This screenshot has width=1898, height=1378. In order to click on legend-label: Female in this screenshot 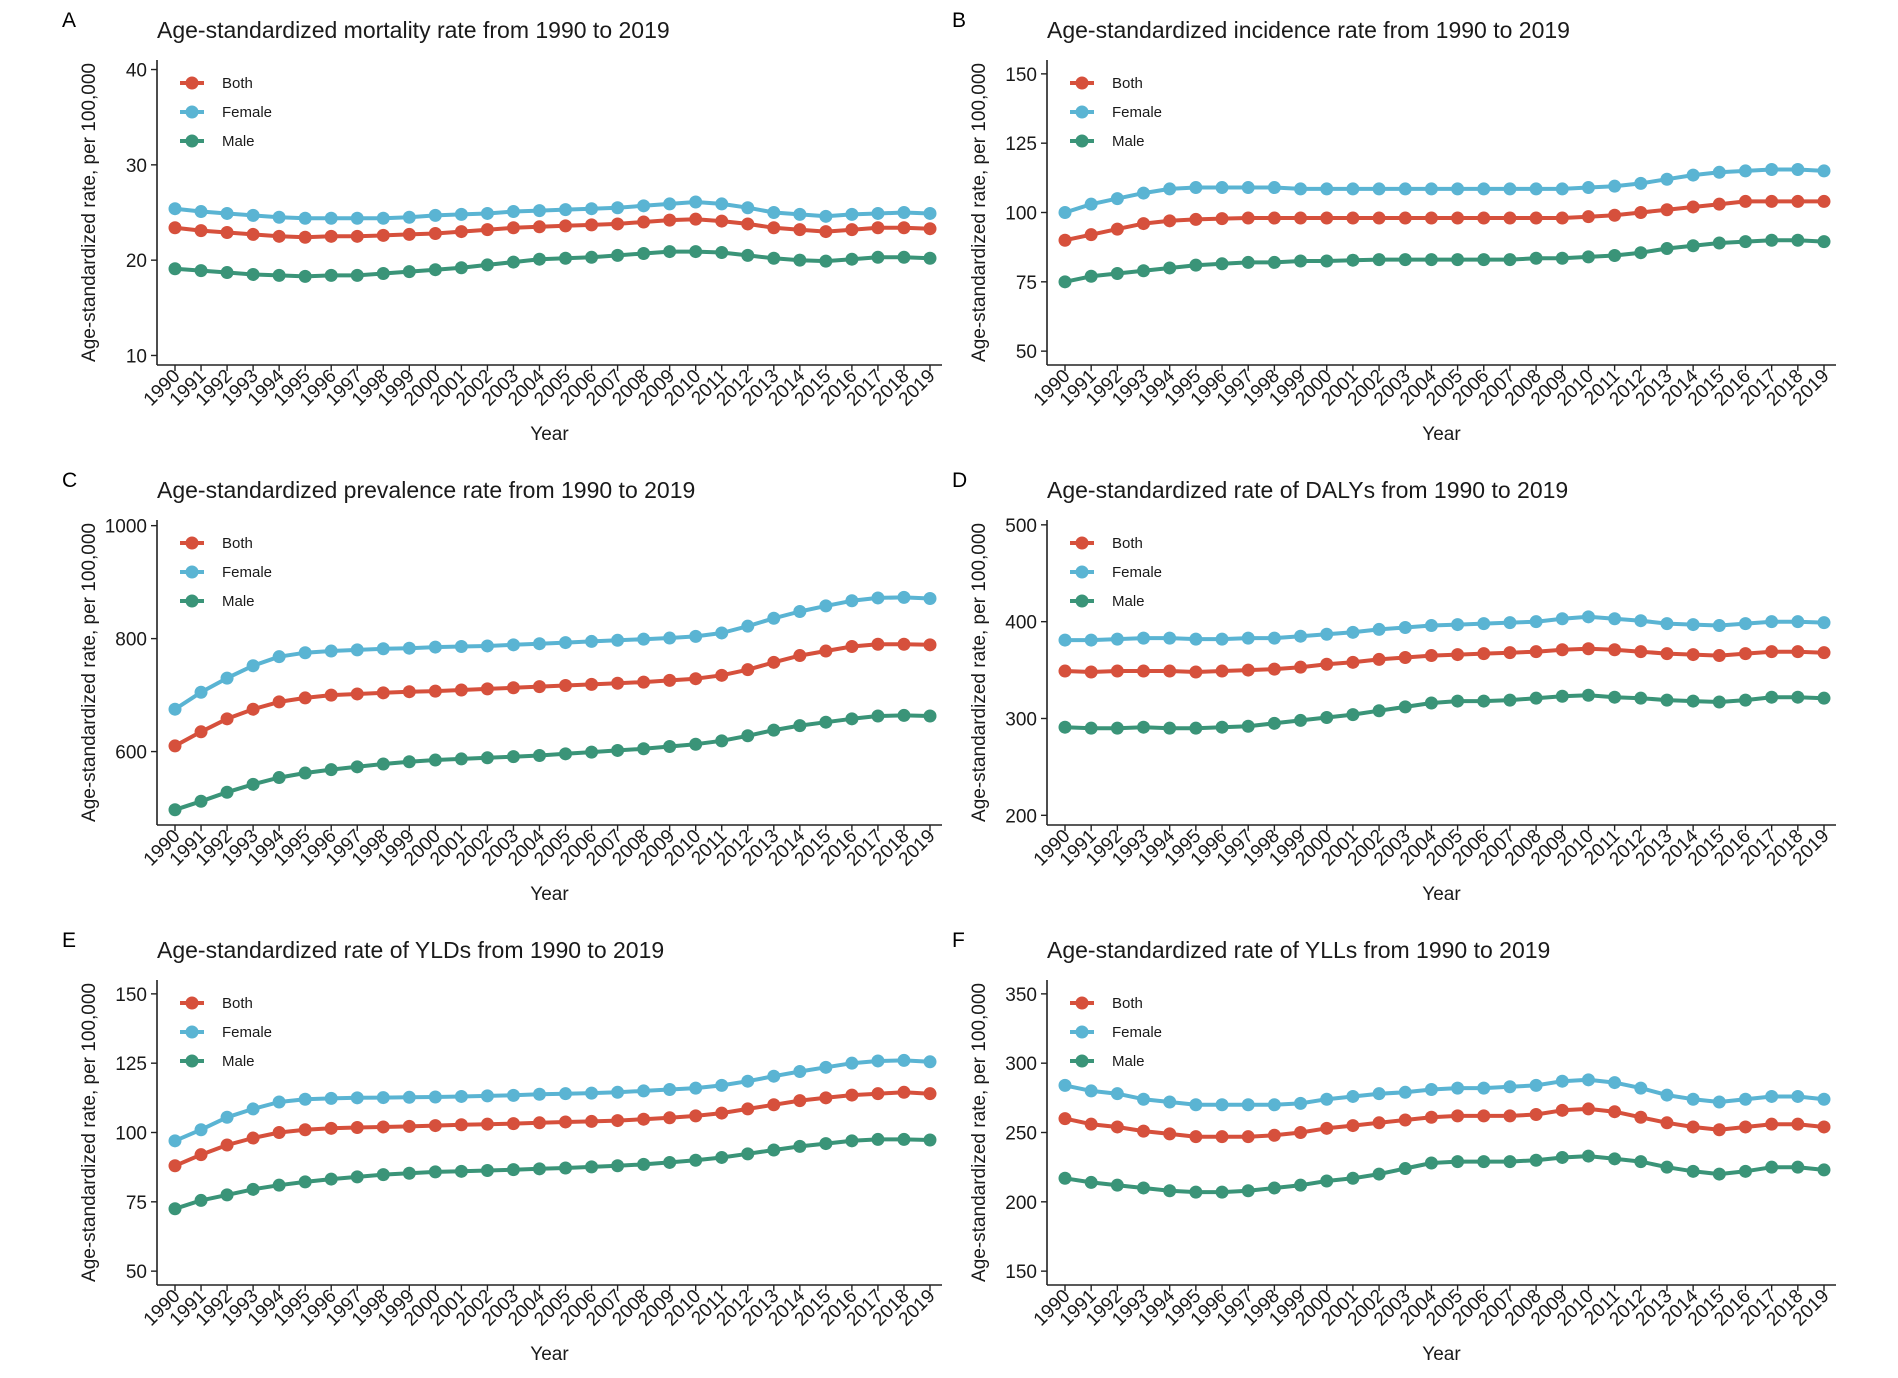, I will do `click(247, 112)`.